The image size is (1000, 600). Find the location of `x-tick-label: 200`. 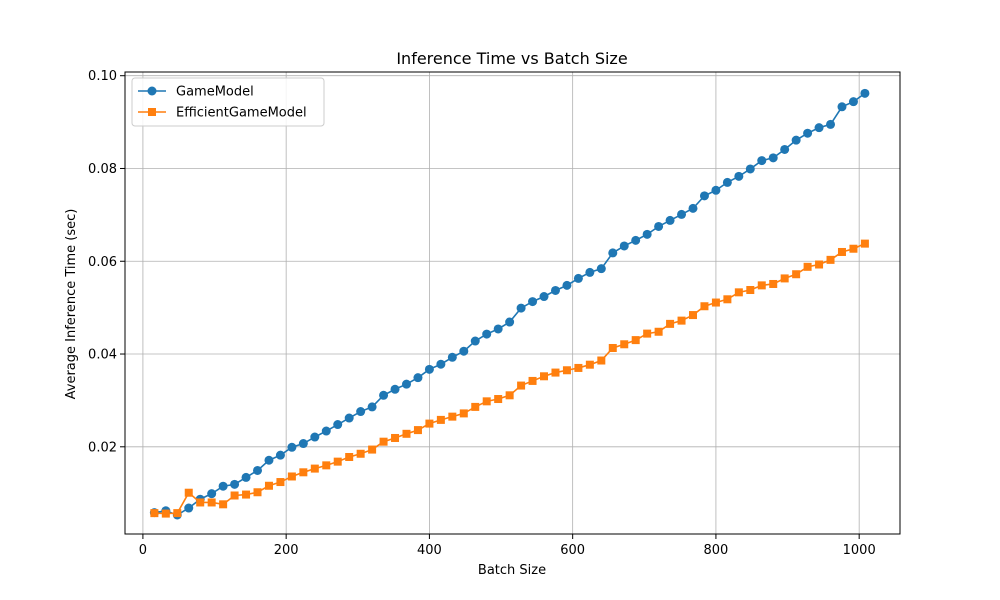

x-tick-label: 200 is located at coordinates (286, 550).